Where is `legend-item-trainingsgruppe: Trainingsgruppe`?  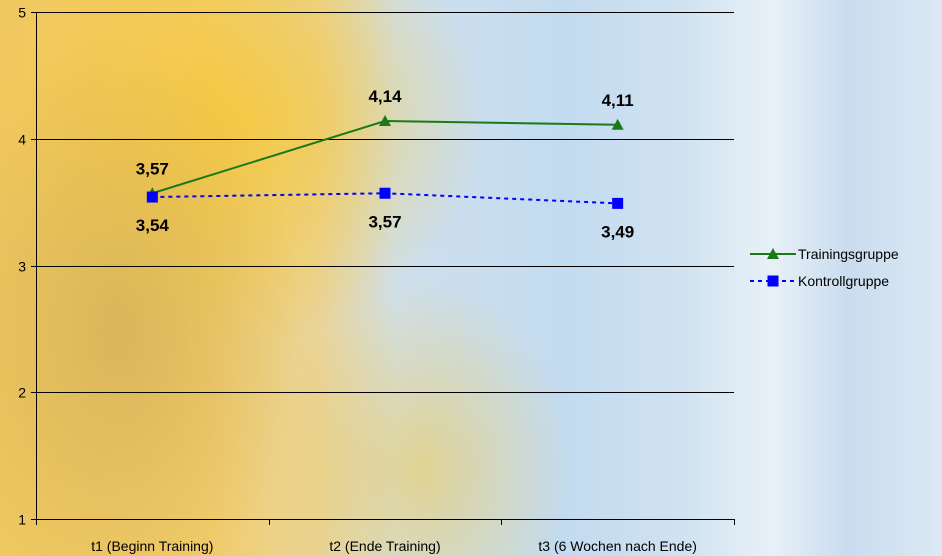
legend-item-trainingsgruppe: Trainingsgruppe is located at coordinates (824, 254).